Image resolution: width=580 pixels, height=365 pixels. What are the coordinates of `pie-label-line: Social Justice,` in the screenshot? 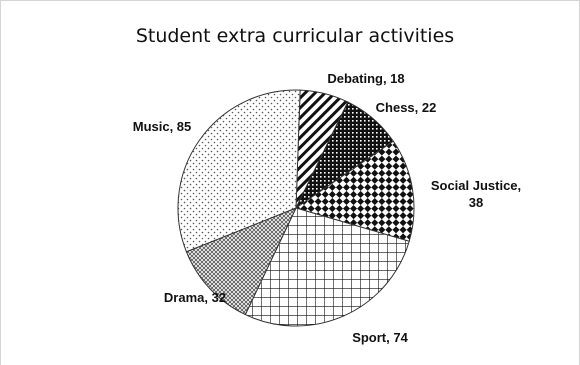 It's located at (476, 185).